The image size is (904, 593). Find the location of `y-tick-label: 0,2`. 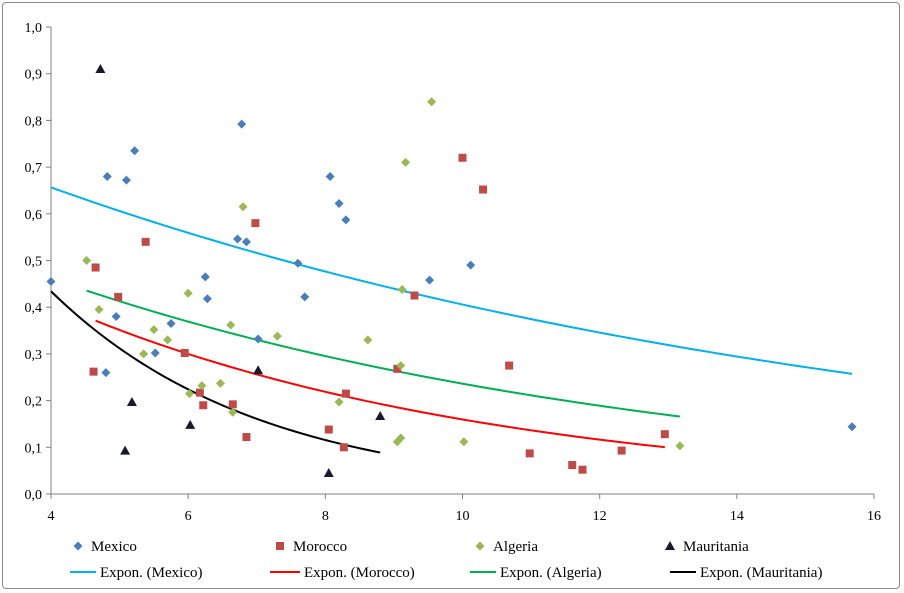

y-tick-label: 0,2 is located at coordinates (34, 402).